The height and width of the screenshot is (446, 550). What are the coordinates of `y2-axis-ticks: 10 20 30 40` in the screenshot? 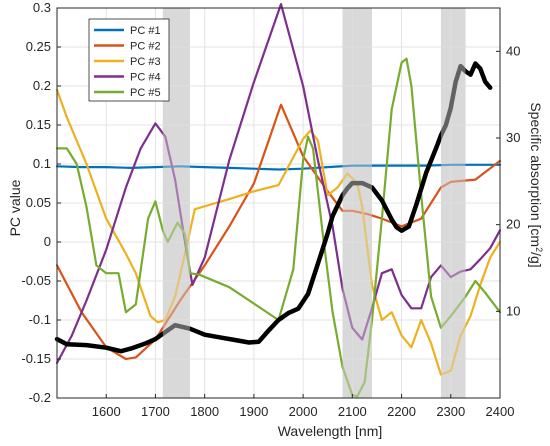 It's located at (508, 180).